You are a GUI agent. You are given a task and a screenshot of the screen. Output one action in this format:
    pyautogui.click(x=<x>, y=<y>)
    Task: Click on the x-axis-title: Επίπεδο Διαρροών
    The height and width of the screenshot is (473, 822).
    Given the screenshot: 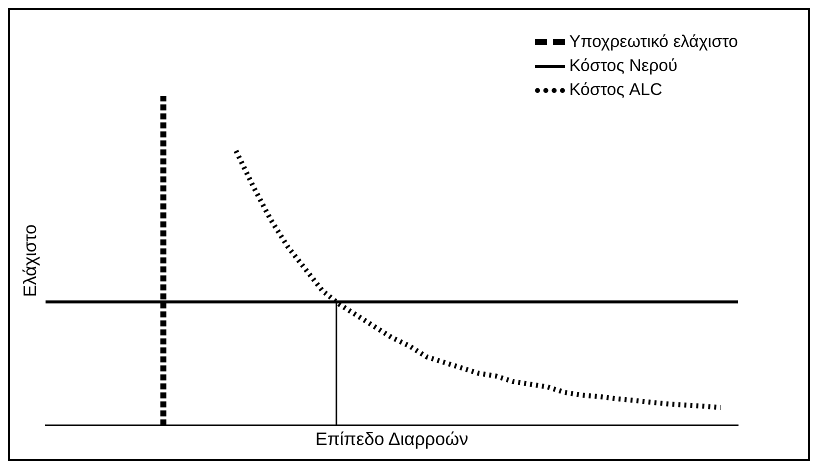 What is the action you would take?
    pyautogui.click(x=391, y=439)
    